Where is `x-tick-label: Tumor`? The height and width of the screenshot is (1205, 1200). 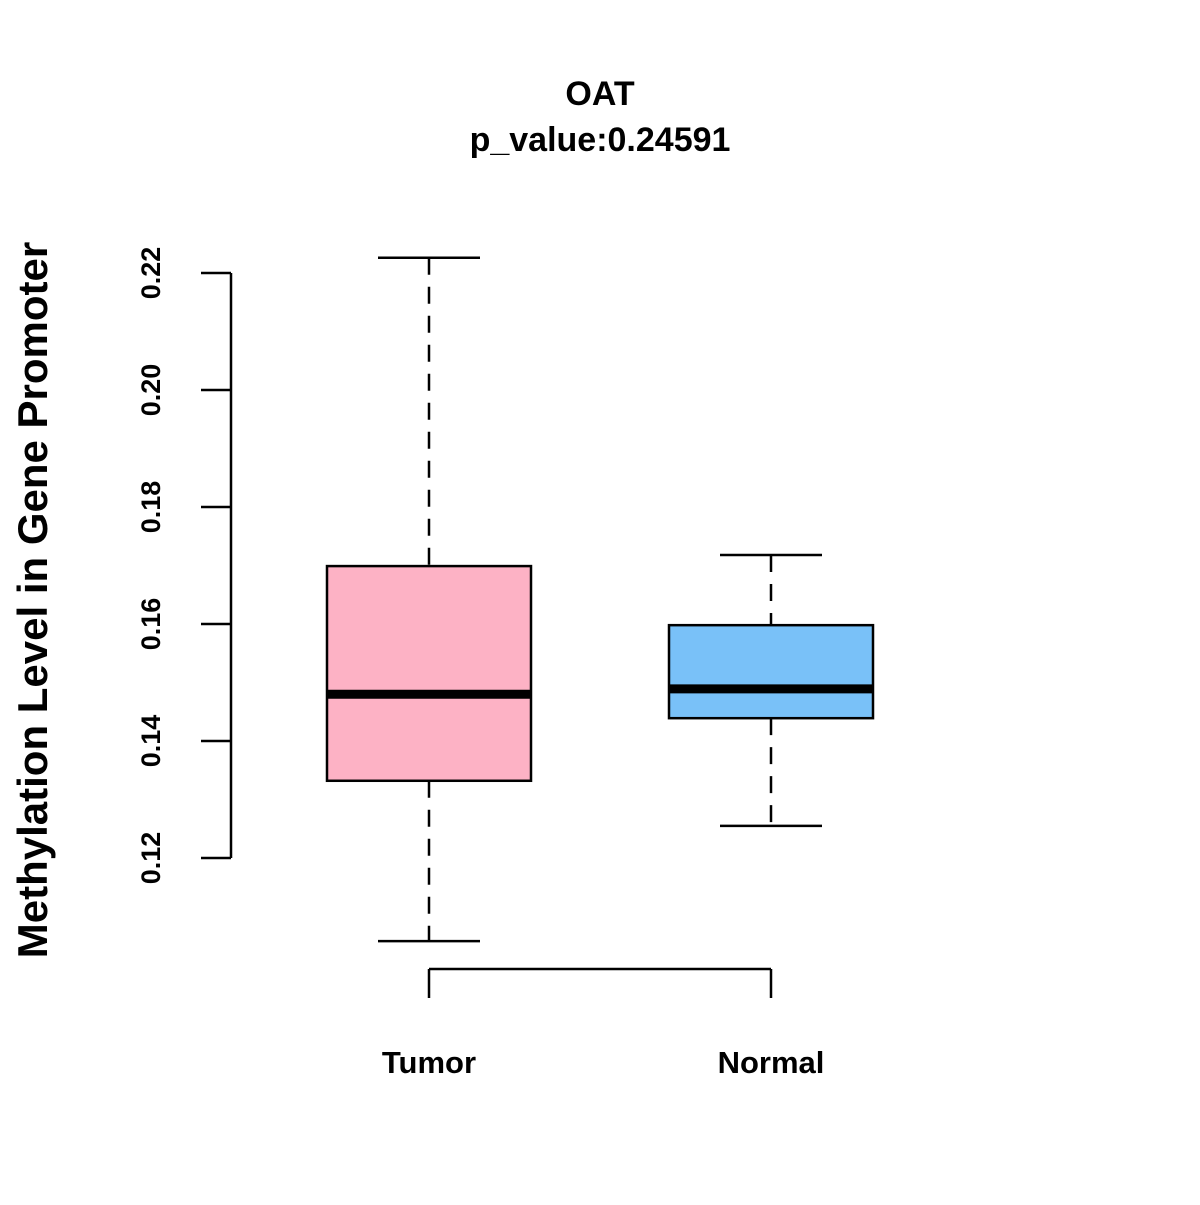
x-tick-label: Tumor is located at coordinates (429, 1062).